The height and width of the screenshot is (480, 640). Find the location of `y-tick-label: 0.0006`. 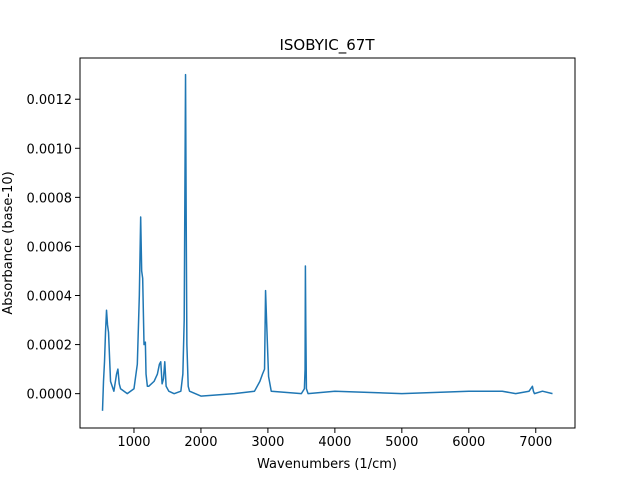

y-tick-label: 0.0006 is located at coordinates (50, 247).